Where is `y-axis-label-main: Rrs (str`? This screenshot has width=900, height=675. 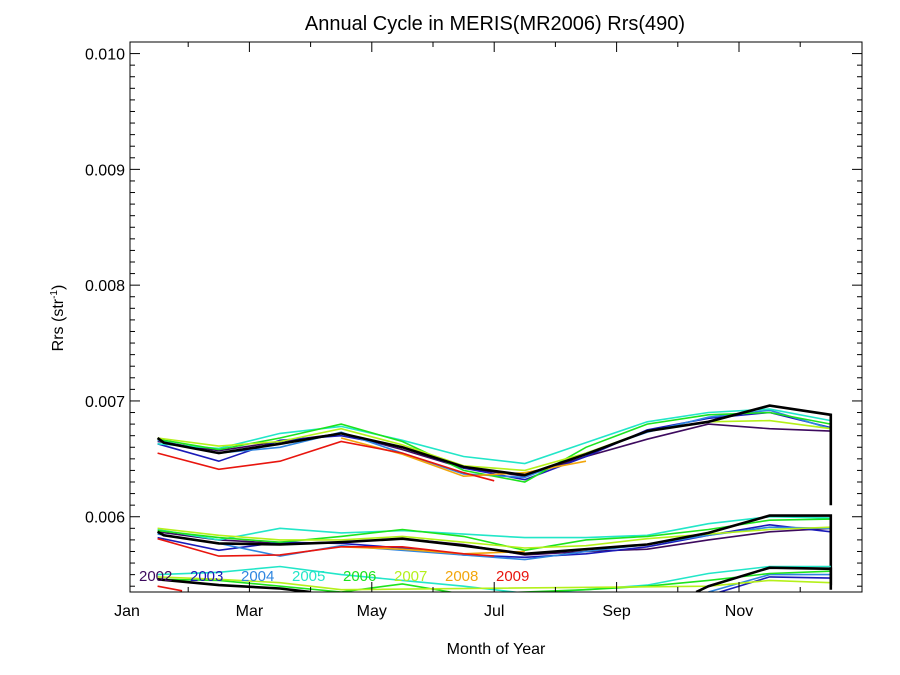
y-axis-label-main: Rrs (str is located at coordinates (58, 324).